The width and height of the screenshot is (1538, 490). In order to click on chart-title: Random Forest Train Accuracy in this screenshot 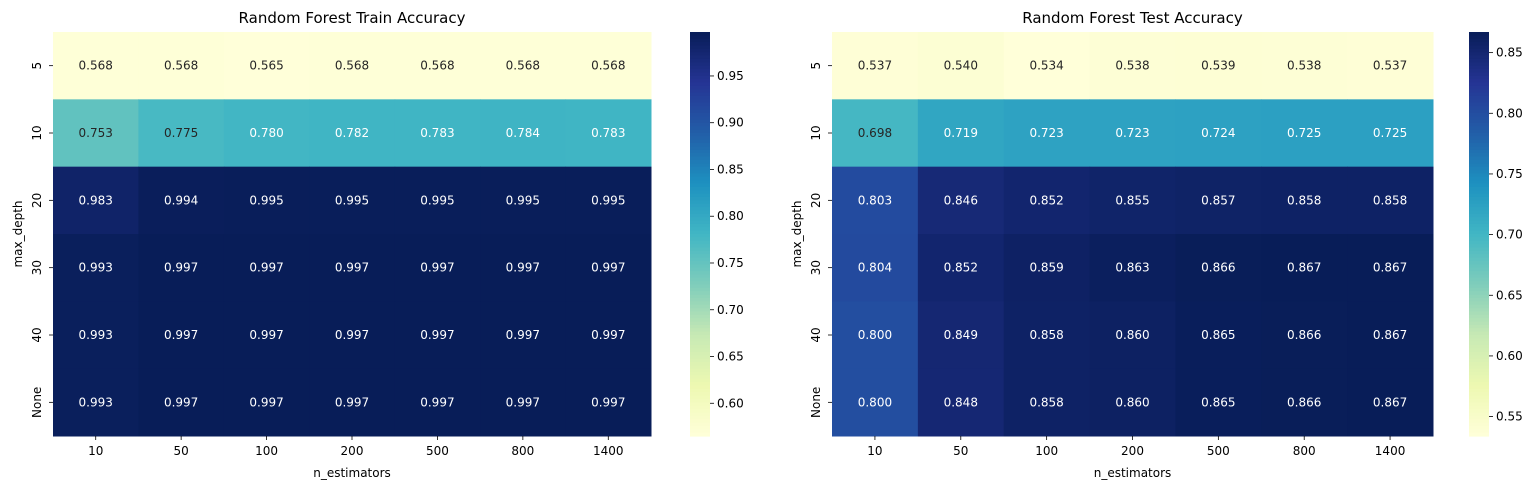, I will do `click(352, 18)`.